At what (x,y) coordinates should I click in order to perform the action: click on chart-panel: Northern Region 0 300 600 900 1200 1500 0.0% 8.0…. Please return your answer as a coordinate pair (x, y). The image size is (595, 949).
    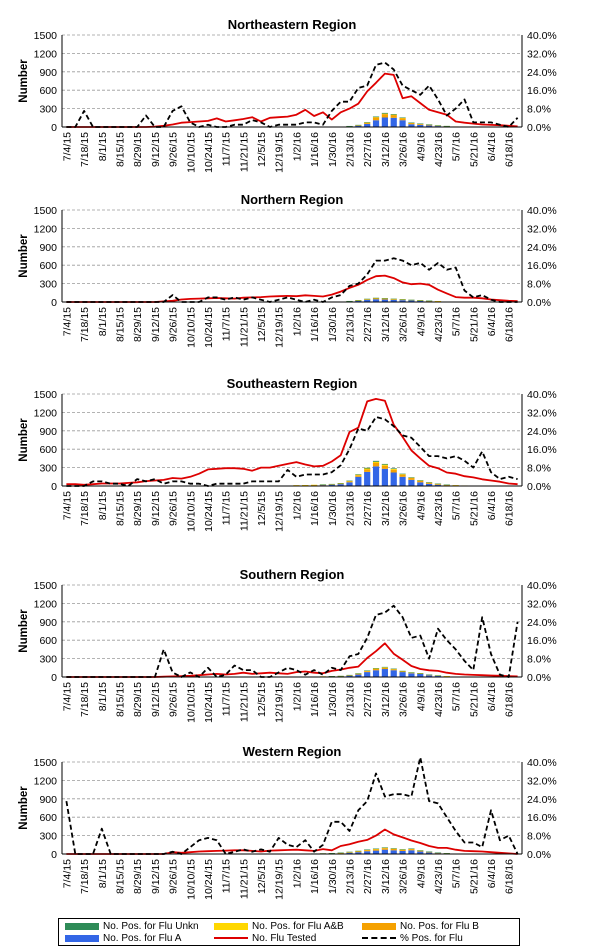
    Looking at the image, I should click on (287, 270).